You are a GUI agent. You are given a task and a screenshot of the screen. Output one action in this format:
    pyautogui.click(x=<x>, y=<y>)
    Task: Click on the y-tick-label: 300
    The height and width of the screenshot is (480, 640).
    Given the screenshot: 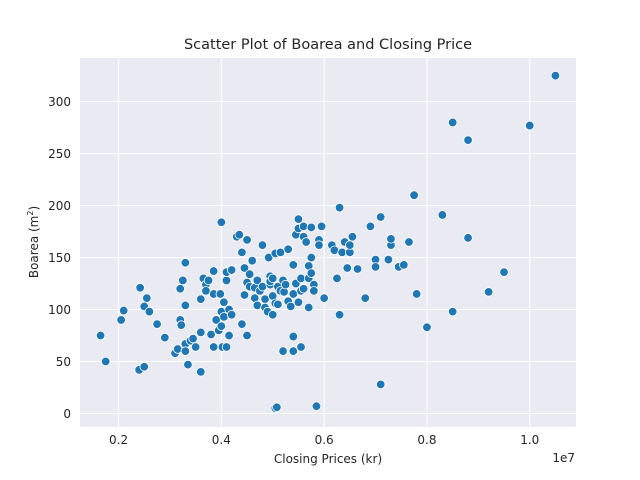 What is the action you would take?
    pyautogui.click(x=59, y=102)
    